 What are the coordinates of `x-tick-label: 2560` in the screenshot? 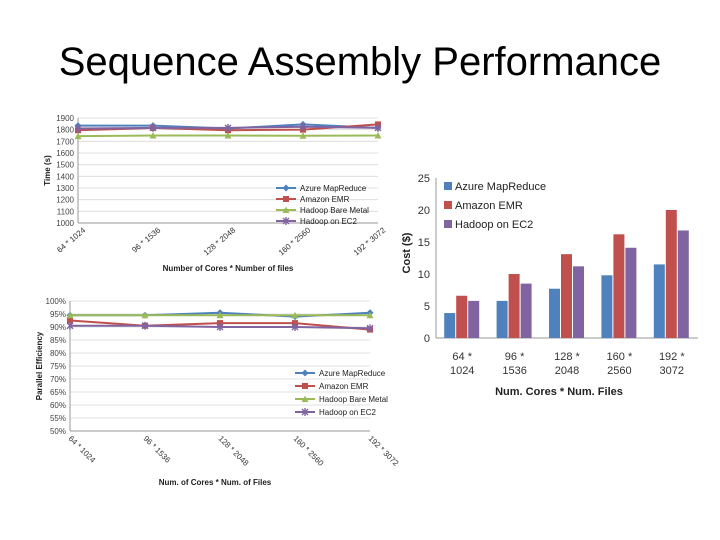 It's located at (619, 371).